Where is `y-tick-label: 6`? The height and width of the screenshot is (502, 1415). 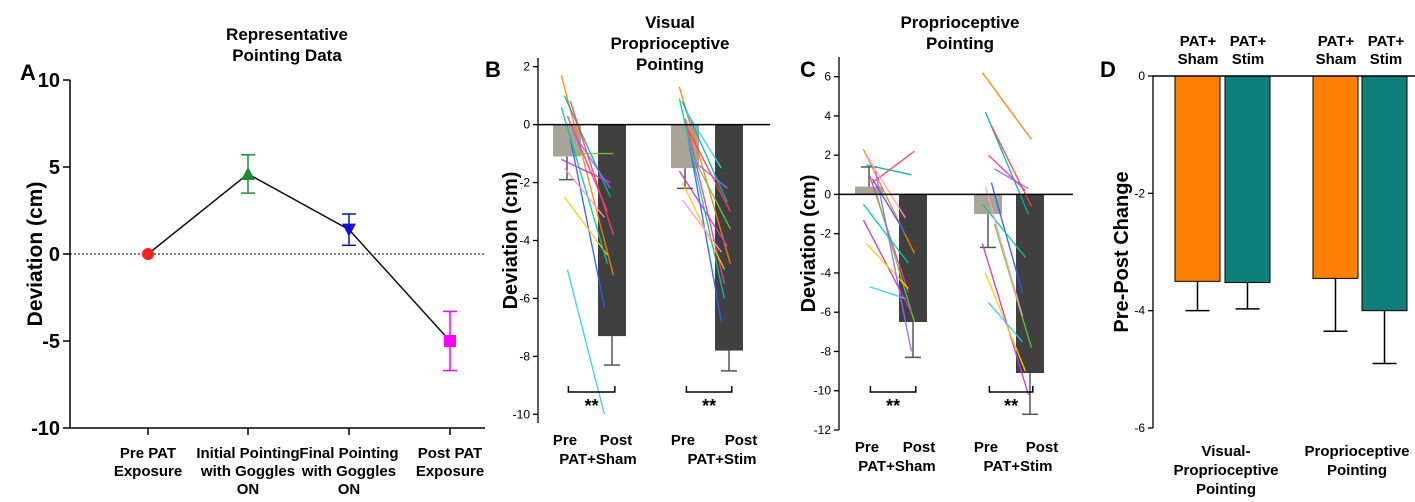 y-tick-label: 6 is located at coordinates (827, 77).